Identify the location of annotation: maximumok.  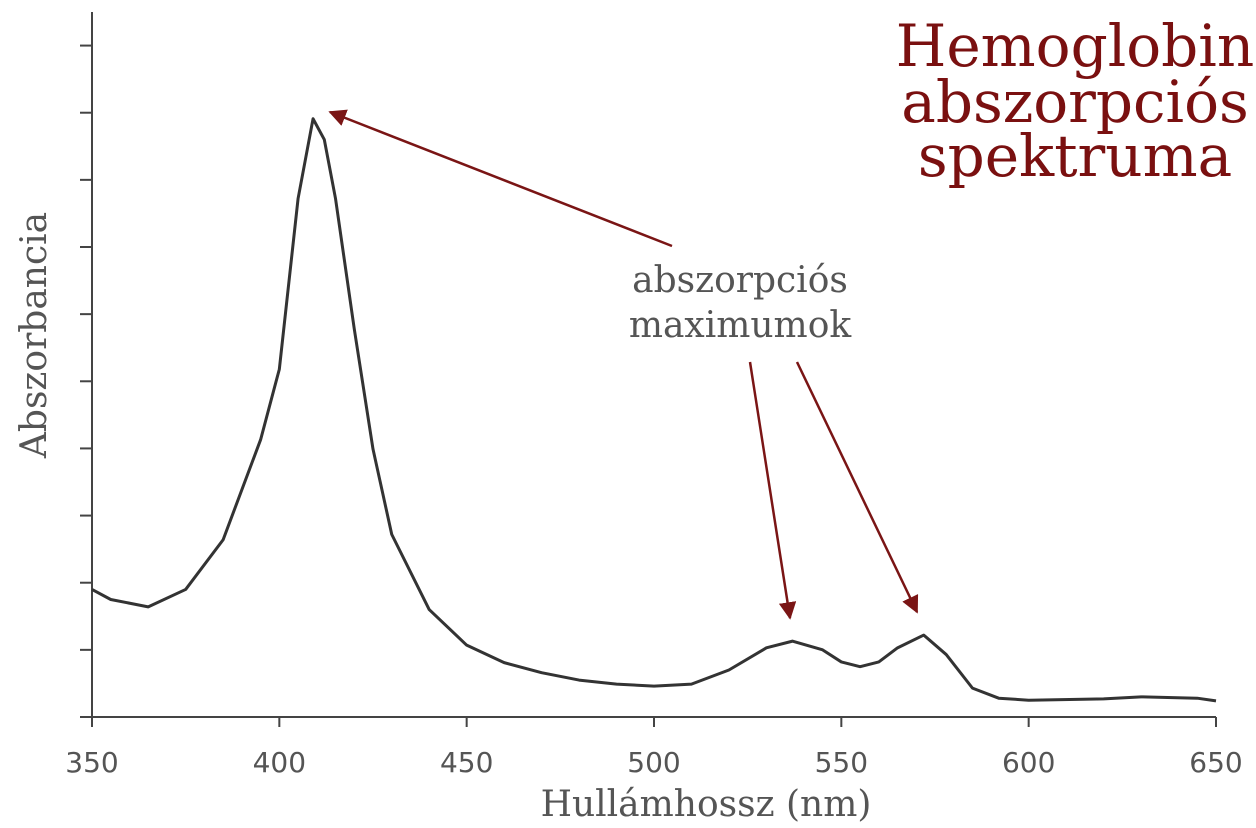
(741, 325).